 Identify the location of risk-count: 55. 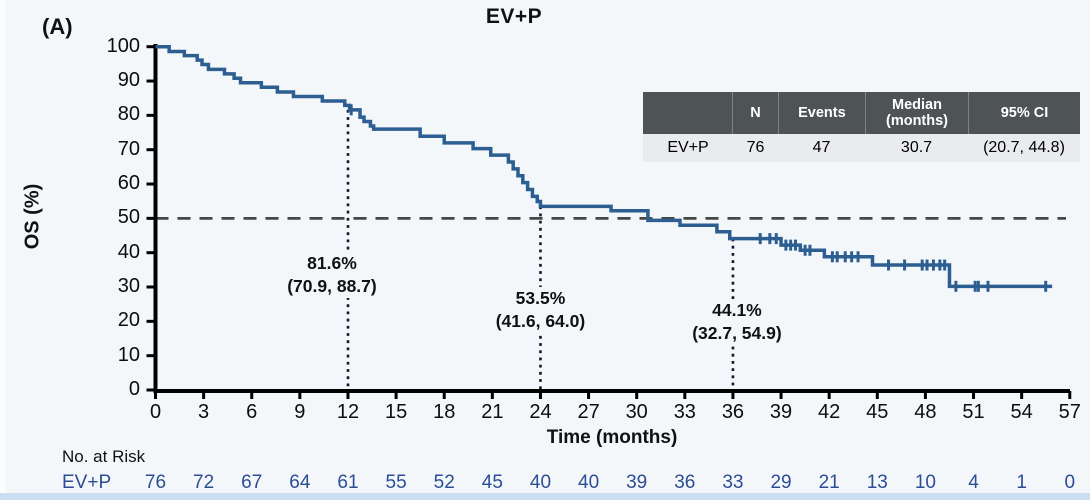
(396, 482).